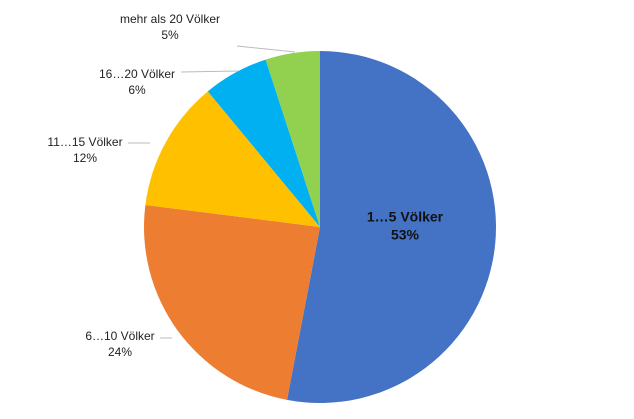 This screenshot has width=634, height=419. Describe the element at coordinates (84, 142) in the screenshot. I see `slice-label: 11…15 Völker` at that location.